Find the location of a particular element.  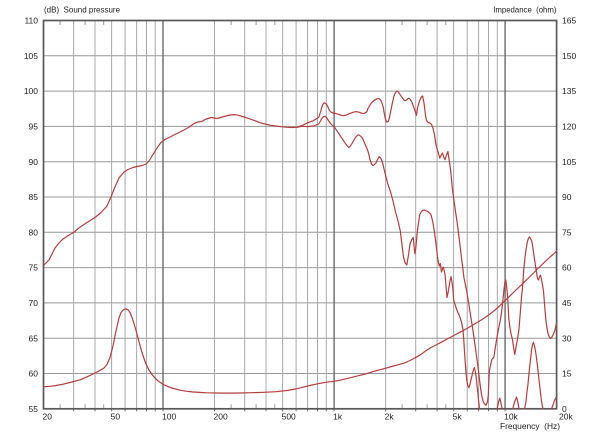

svg-text: 80 is located at coordinates (34, 232).